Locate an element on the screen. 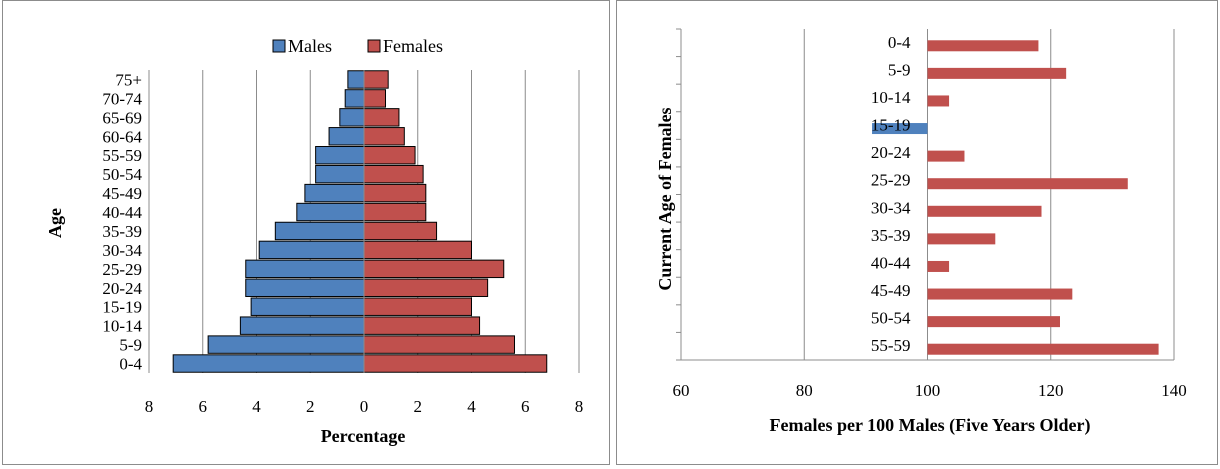 The image size is (1220, 469). legend: Males Females is located at coordinates (357, 46).